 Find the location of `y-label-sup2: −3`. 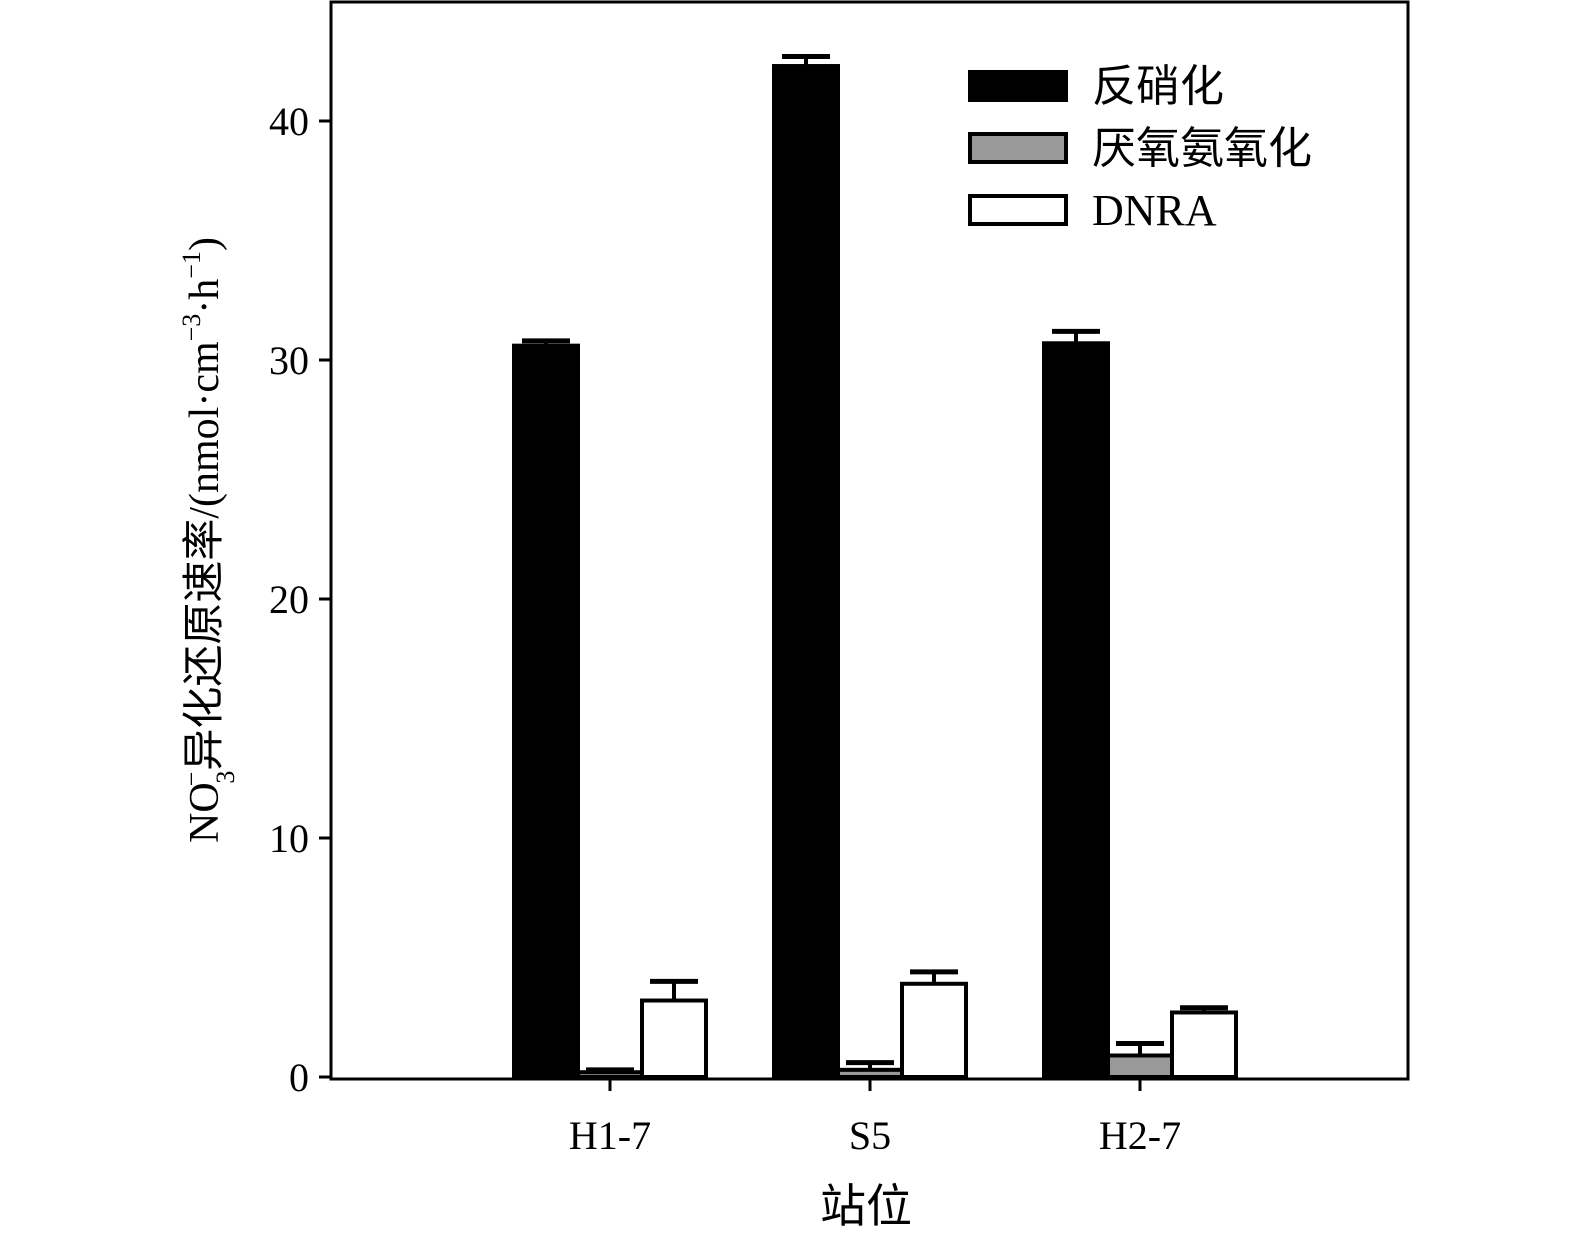

y-label-sup2: −3 is located at coordinates (191, 328).